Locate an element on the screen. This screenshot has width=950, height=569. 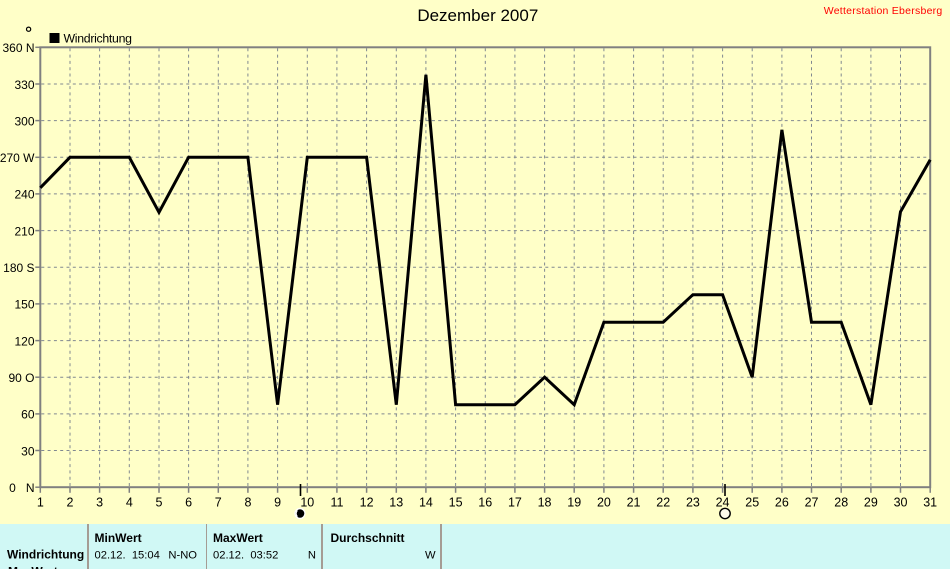
svg-text: 3 is located at coordinates (99, 503).